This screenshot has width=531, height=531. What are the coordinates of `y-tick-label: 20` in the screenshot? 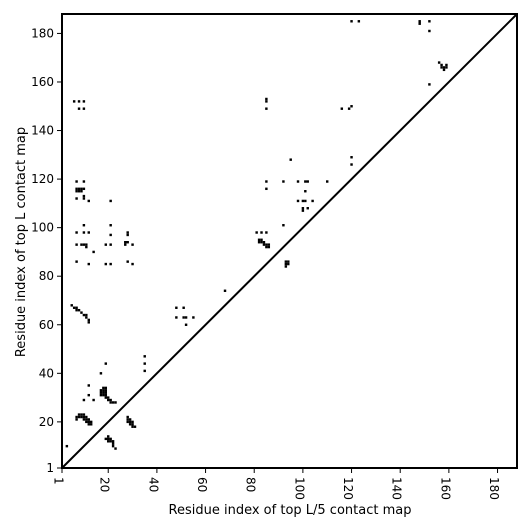 It's located at (46, 422).